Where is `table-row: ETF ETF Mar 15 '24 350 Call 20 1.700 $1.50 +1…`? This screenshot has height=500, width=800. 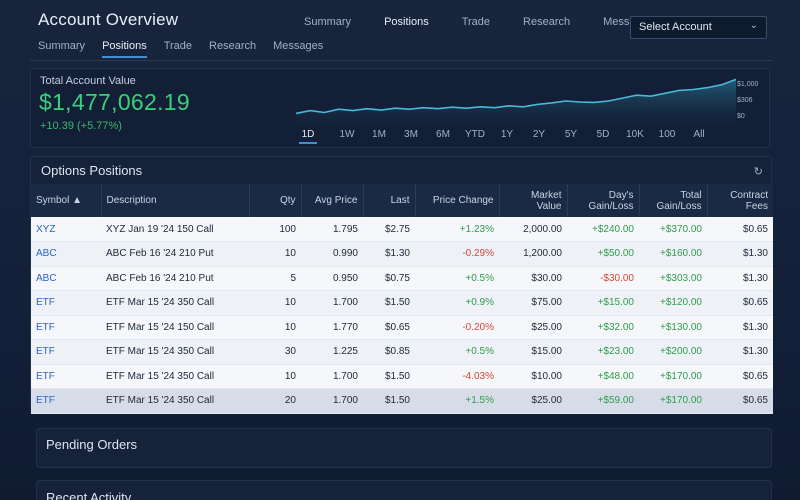 table-row: ETF ETF Mar 15 '24 350 Call 20 1.700 $1.50 +1… is located at coordinates (402, 401).